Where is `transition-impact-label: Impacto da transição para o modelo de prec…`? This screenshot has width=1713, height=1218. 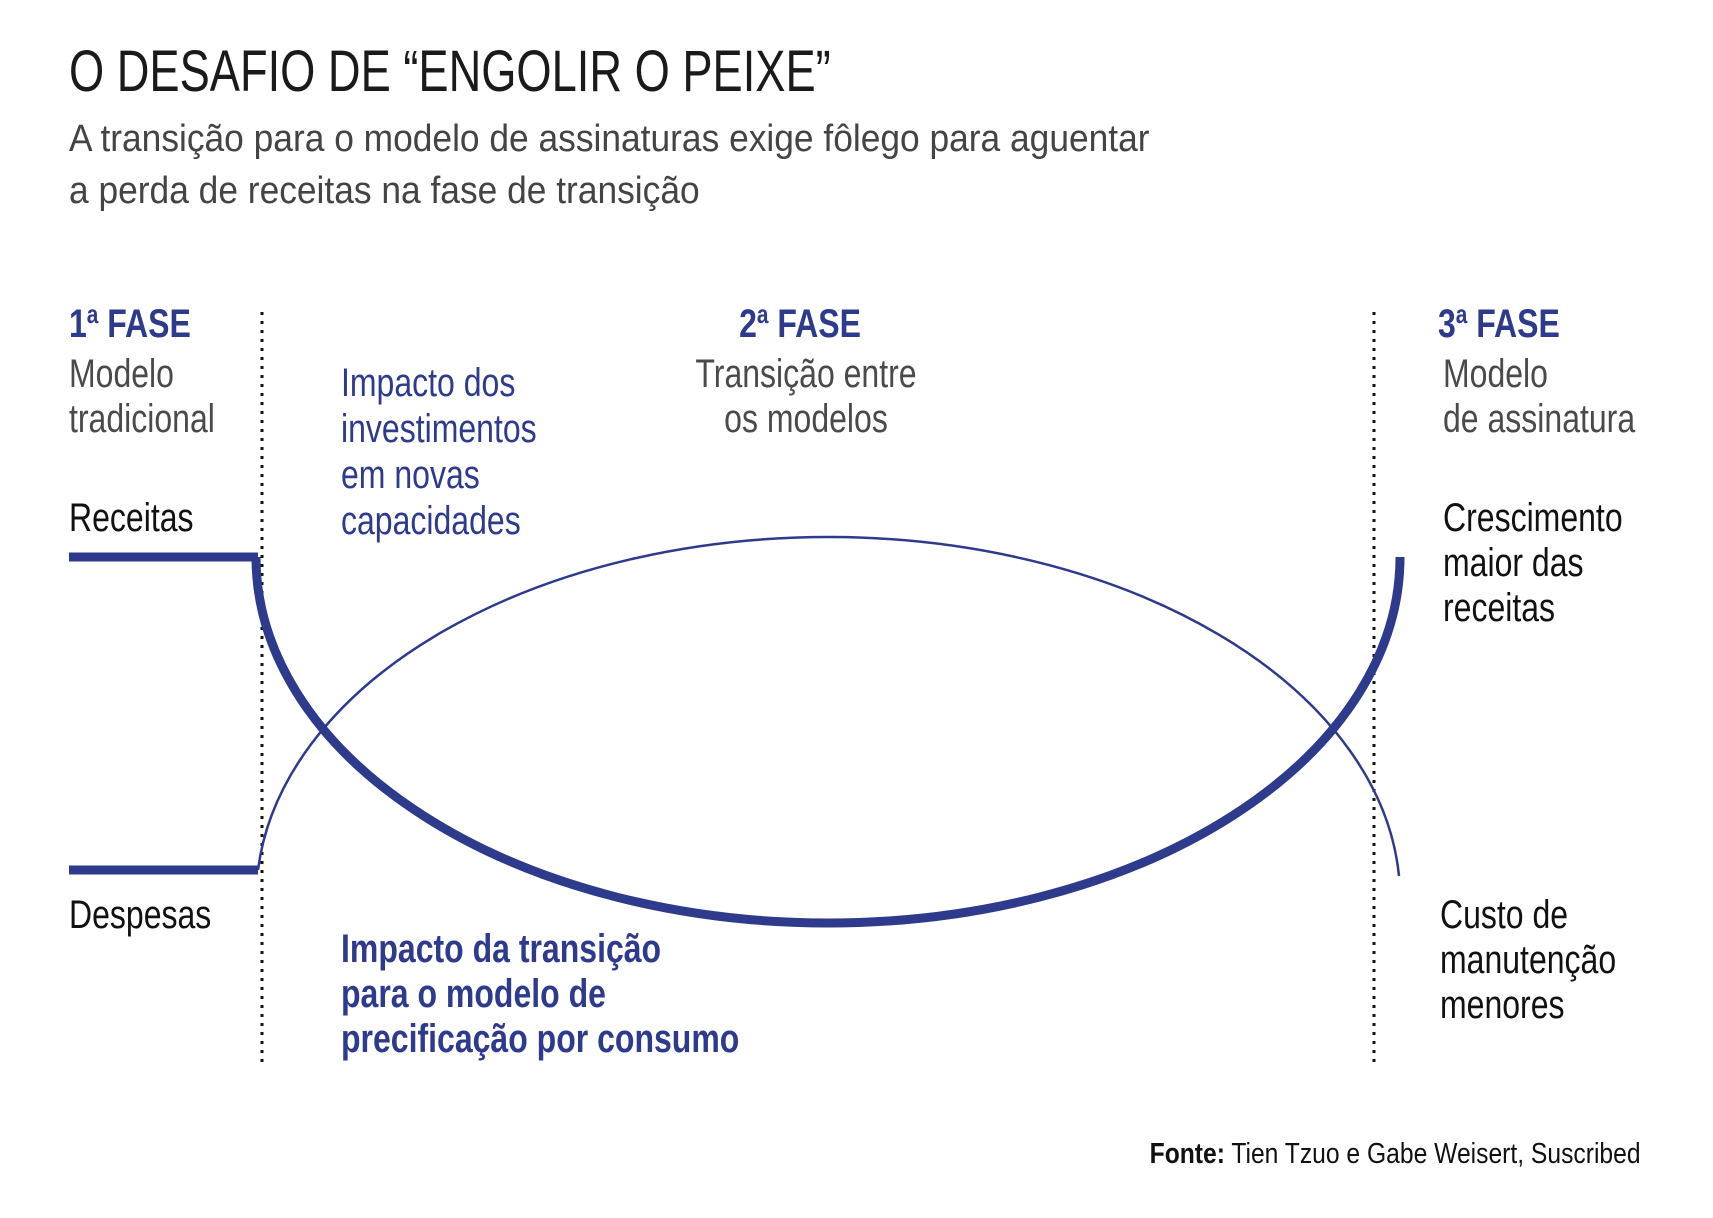
transition-impact-label: Impacto da transição para o modelo de prec… is located at coordinates (540, 994).